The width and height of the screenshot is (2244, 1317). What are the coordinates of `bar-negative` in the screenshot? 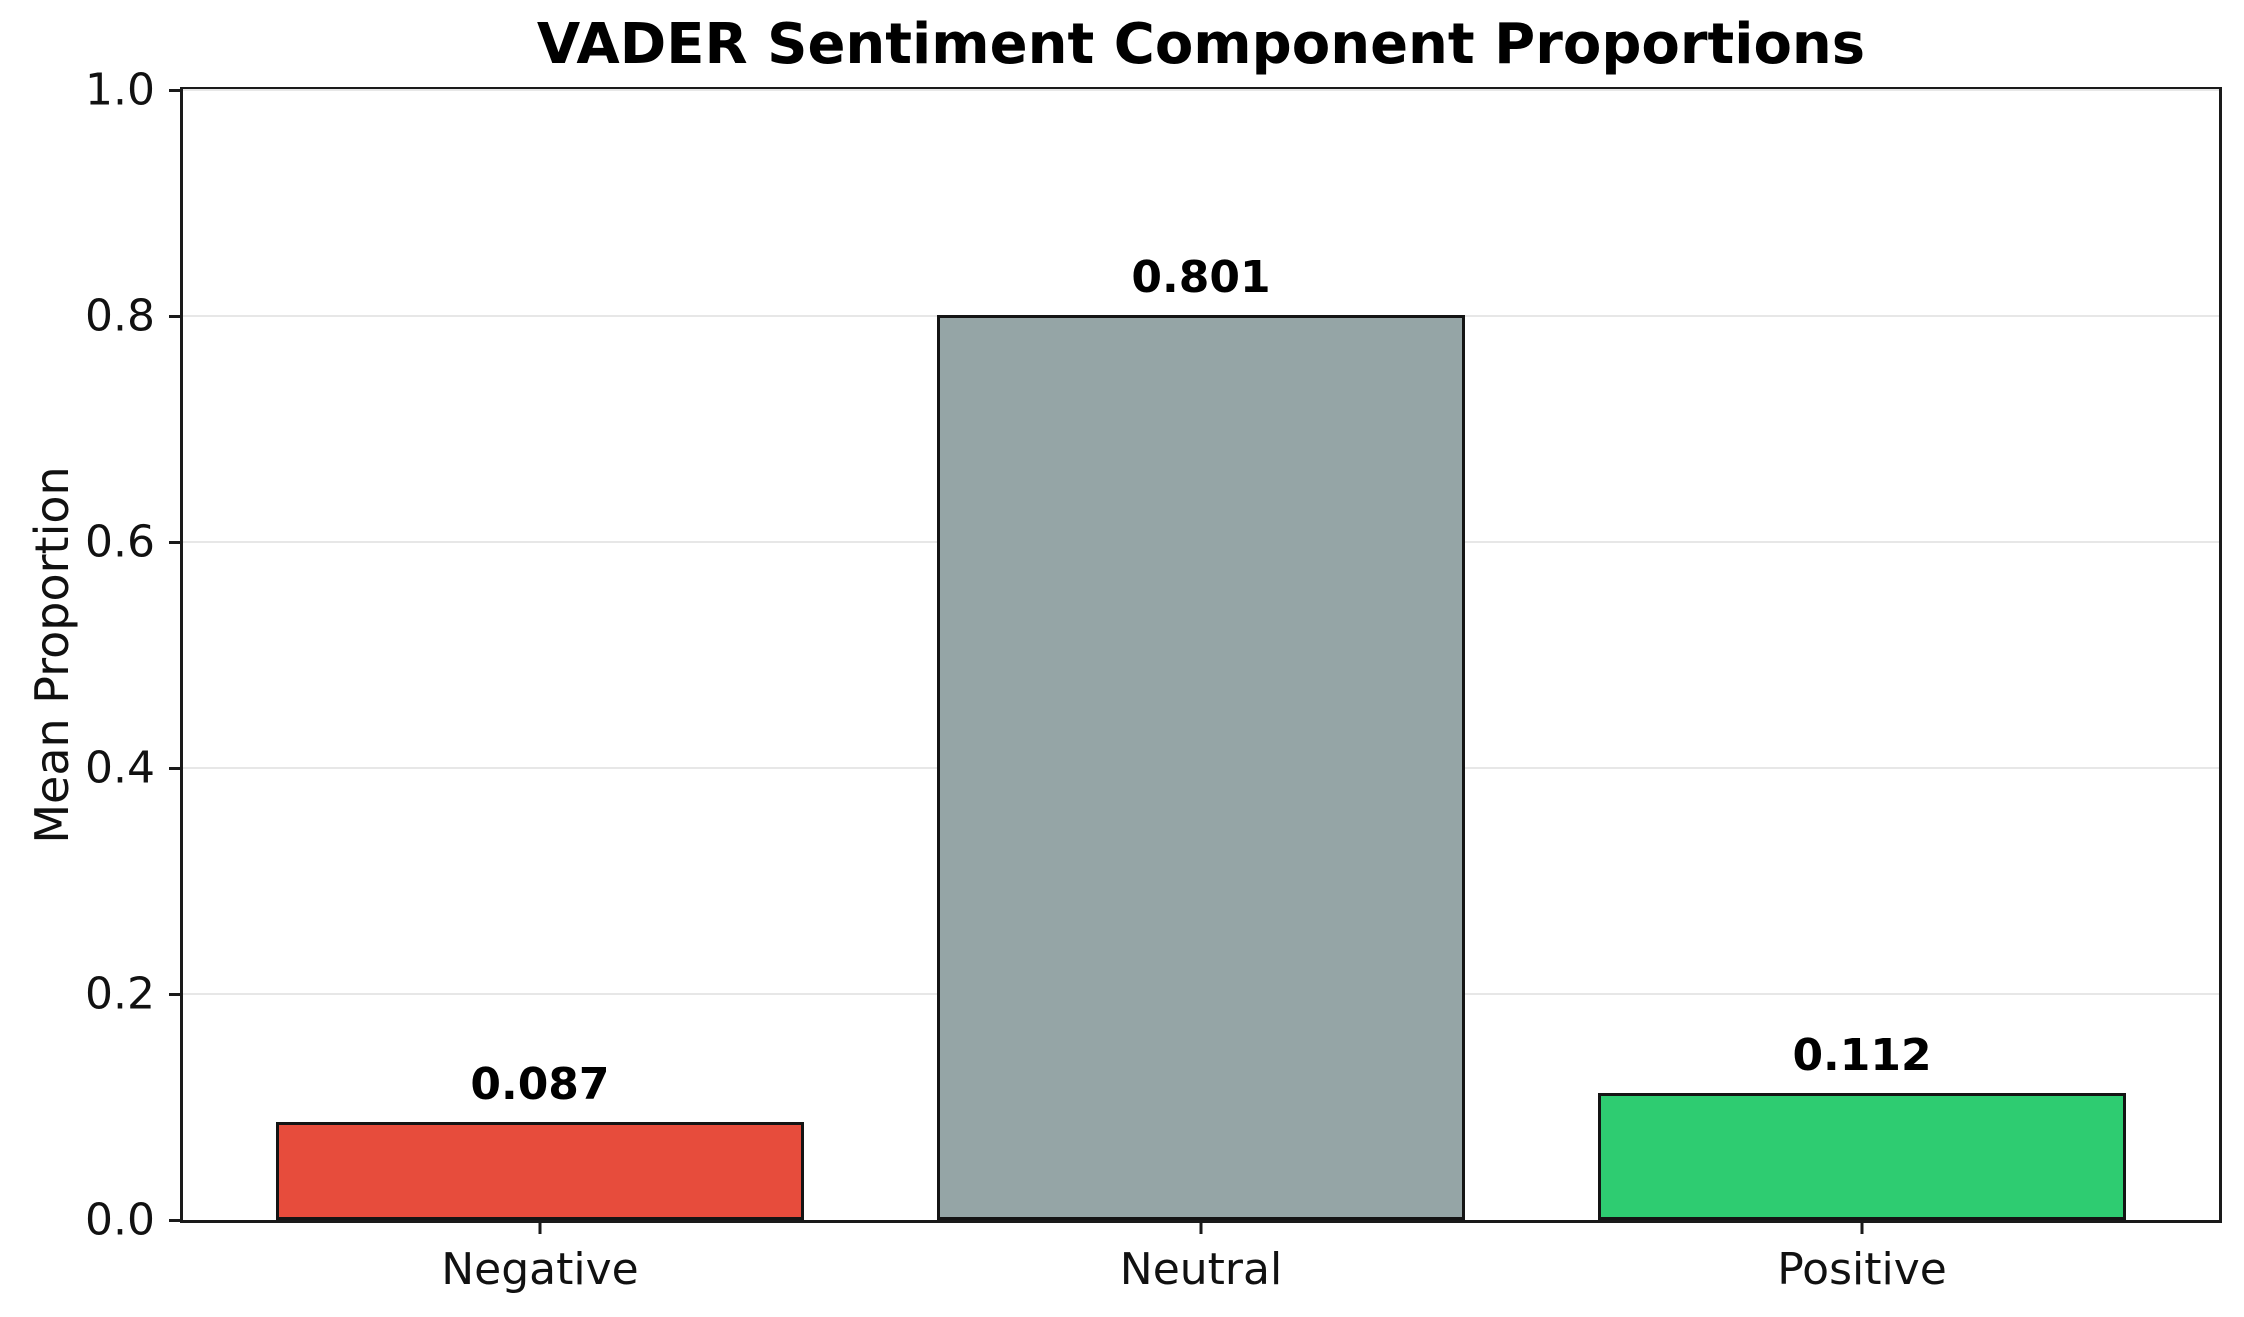 It's located at (540, 1170).